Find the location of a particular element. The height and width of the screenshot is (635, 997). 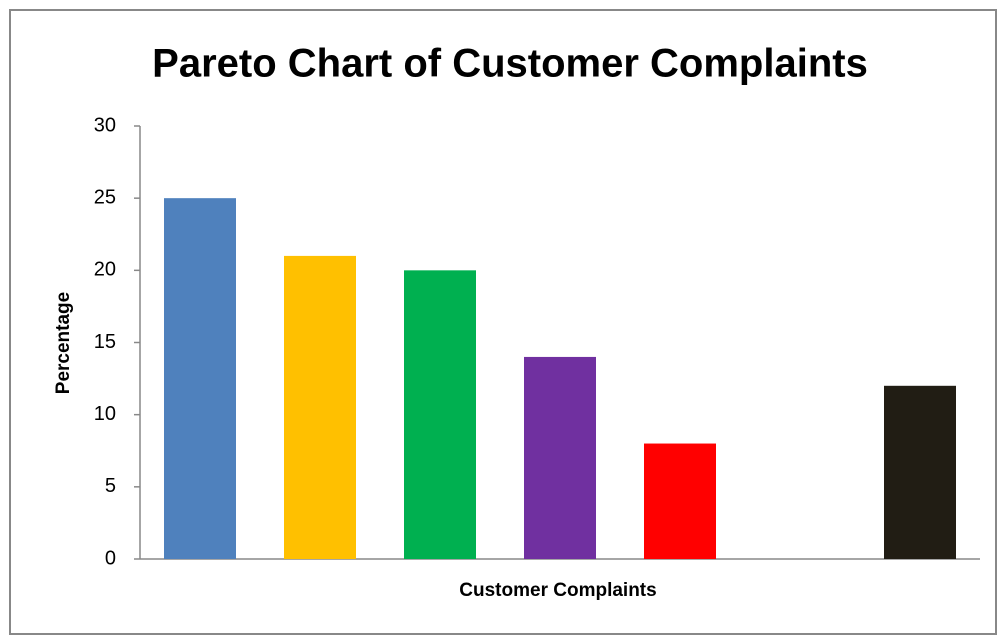

y-tick-label: 25 is located at coordinates (105, 197).